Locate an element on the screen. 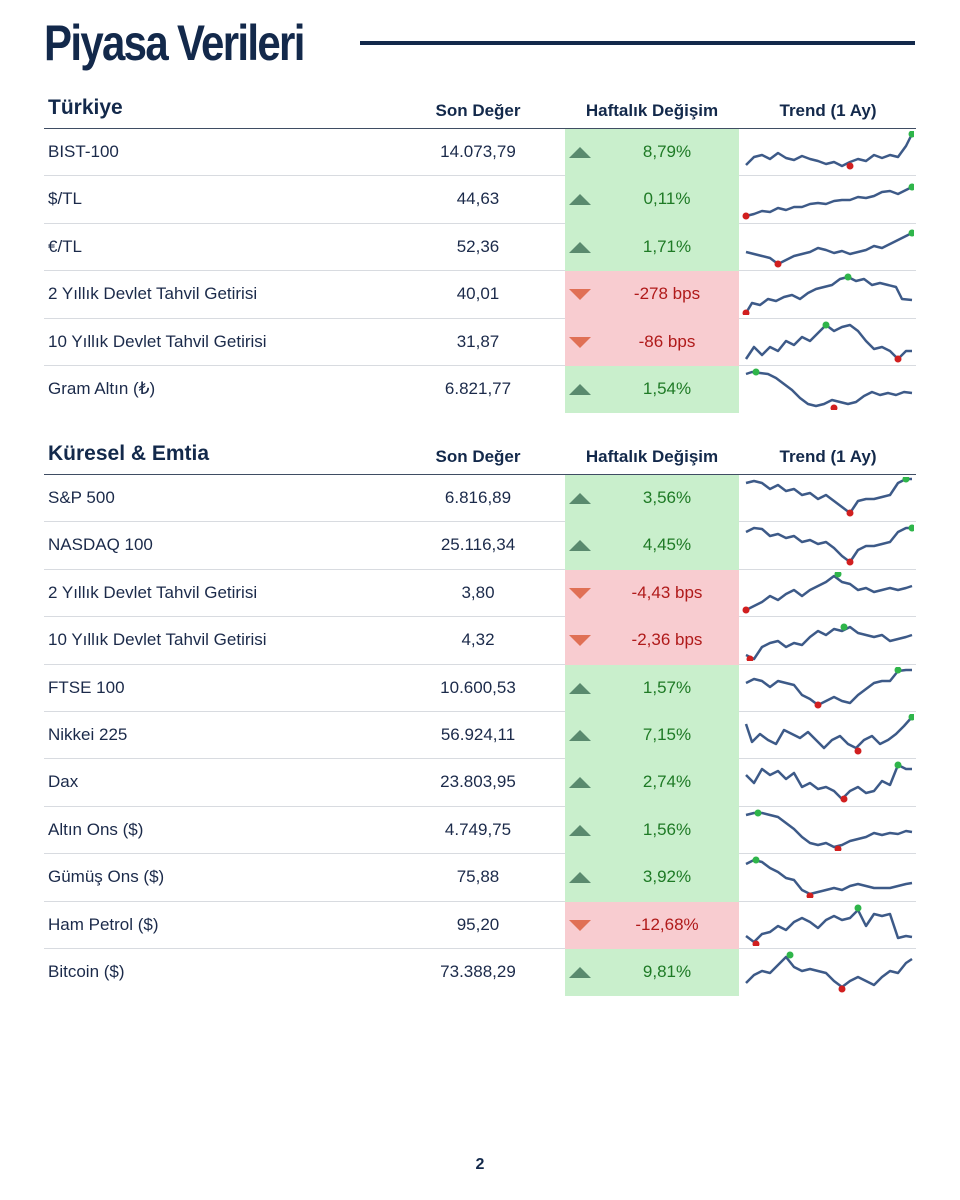  change-cell: 0,11% is located at coordinates (652, 200).